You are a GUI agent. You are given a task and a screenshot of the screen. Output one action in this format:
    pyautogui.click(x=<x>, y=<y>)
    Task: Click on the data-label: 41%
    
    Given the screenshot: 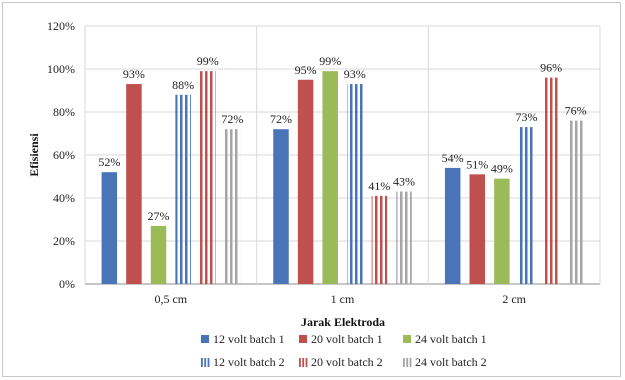 What is the action you would take?
    pyautogui.click(x=379, y=186)
    